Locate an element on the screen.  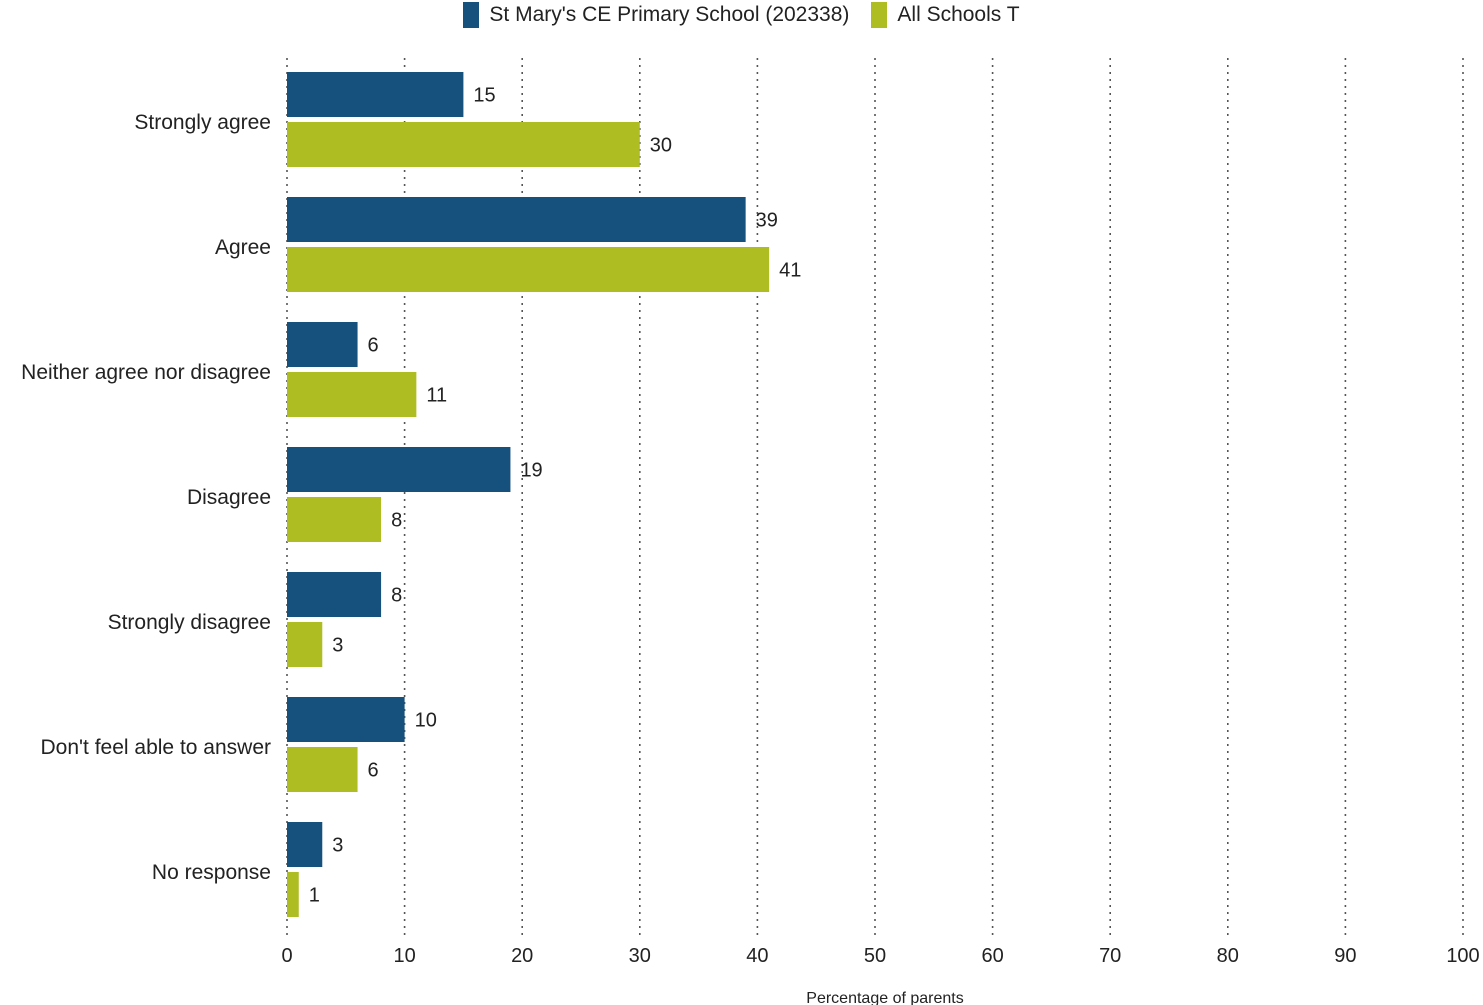
category-label: Strongly agree is located at coordinates (202, 122).